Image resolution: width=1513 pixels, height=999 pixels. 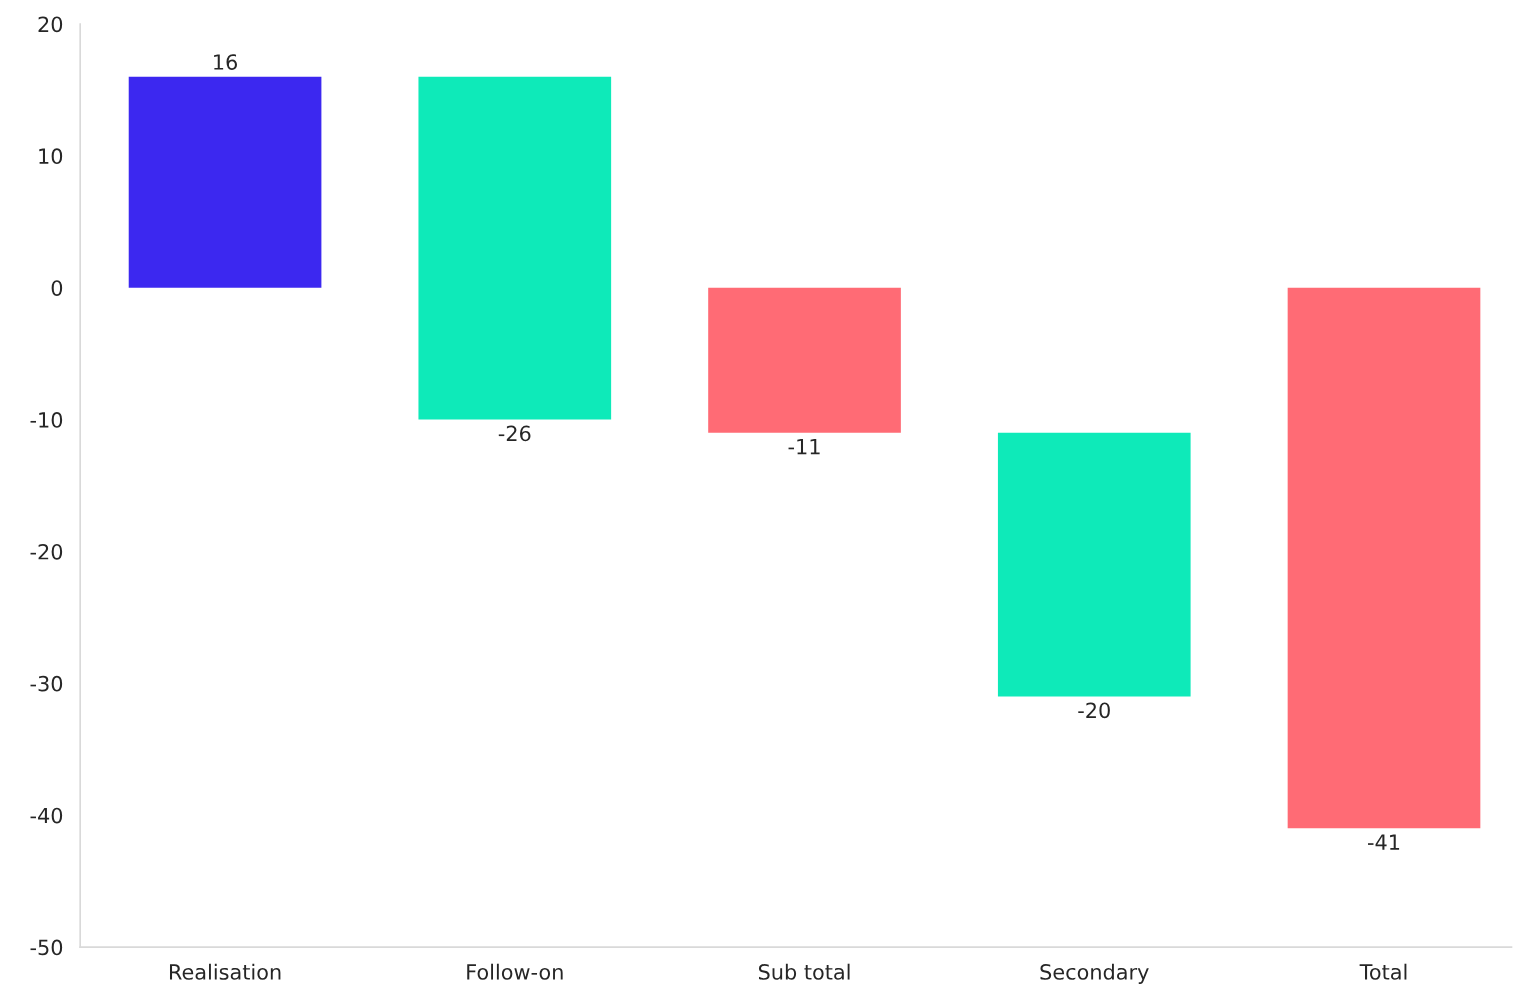 I want to click on x-tick-label: Total, so click(x=1383, y=971).